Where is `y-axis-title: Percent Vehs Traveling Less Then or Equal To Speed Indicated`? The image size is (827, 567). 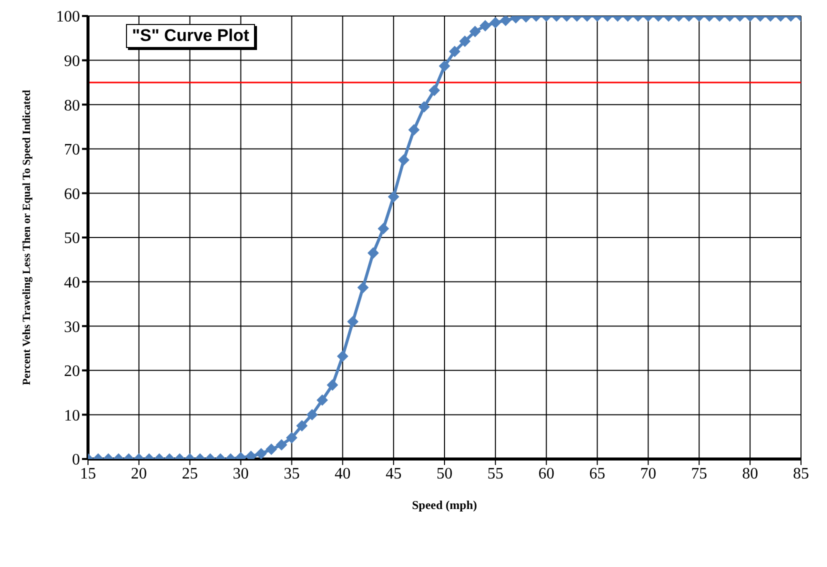 y-axis-title: Percent Vehs Traveling Less Then or Equal To Speed Indicated is located at coordinates (26, 238).